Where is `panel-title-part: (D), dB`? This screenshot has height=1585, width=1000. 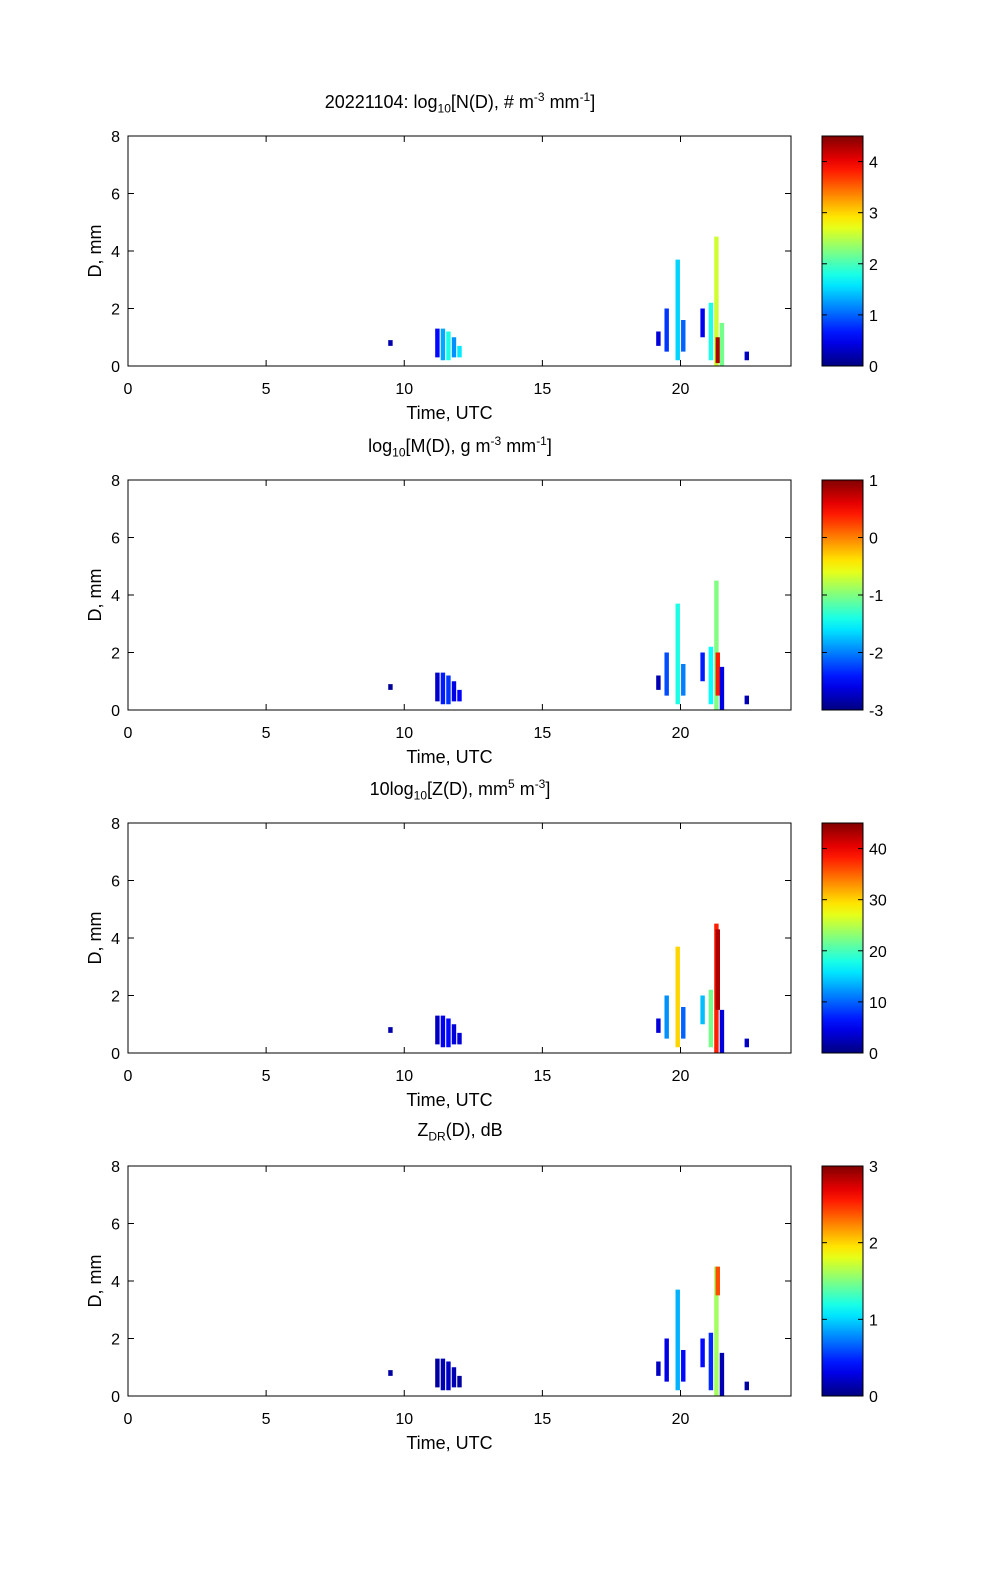 panel-title-part: (D), dB is located at coordinates (474, 1130).